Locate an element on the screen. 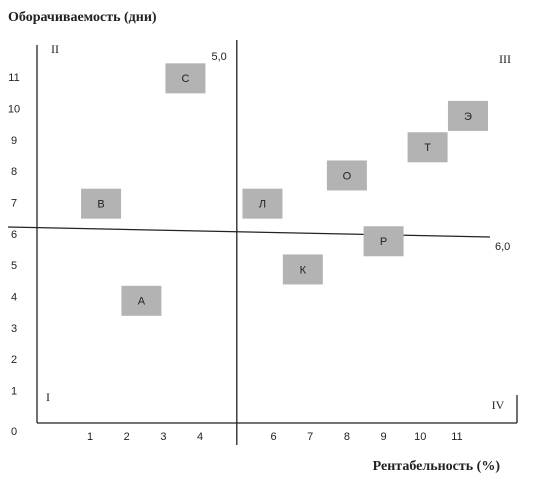 The width and height of the screenshot is (534, 485). point-label: Т is located at coordinates (427, 148).